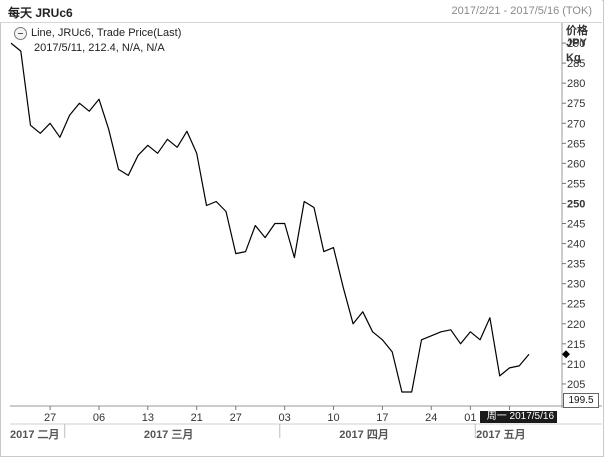 The width and height of the screenshot is (604, 457). What do you see at coordinates (40, 13) in the screenshot?
I see `instrument-title: 每天 JRUc6` at bounding box center [40, 13].